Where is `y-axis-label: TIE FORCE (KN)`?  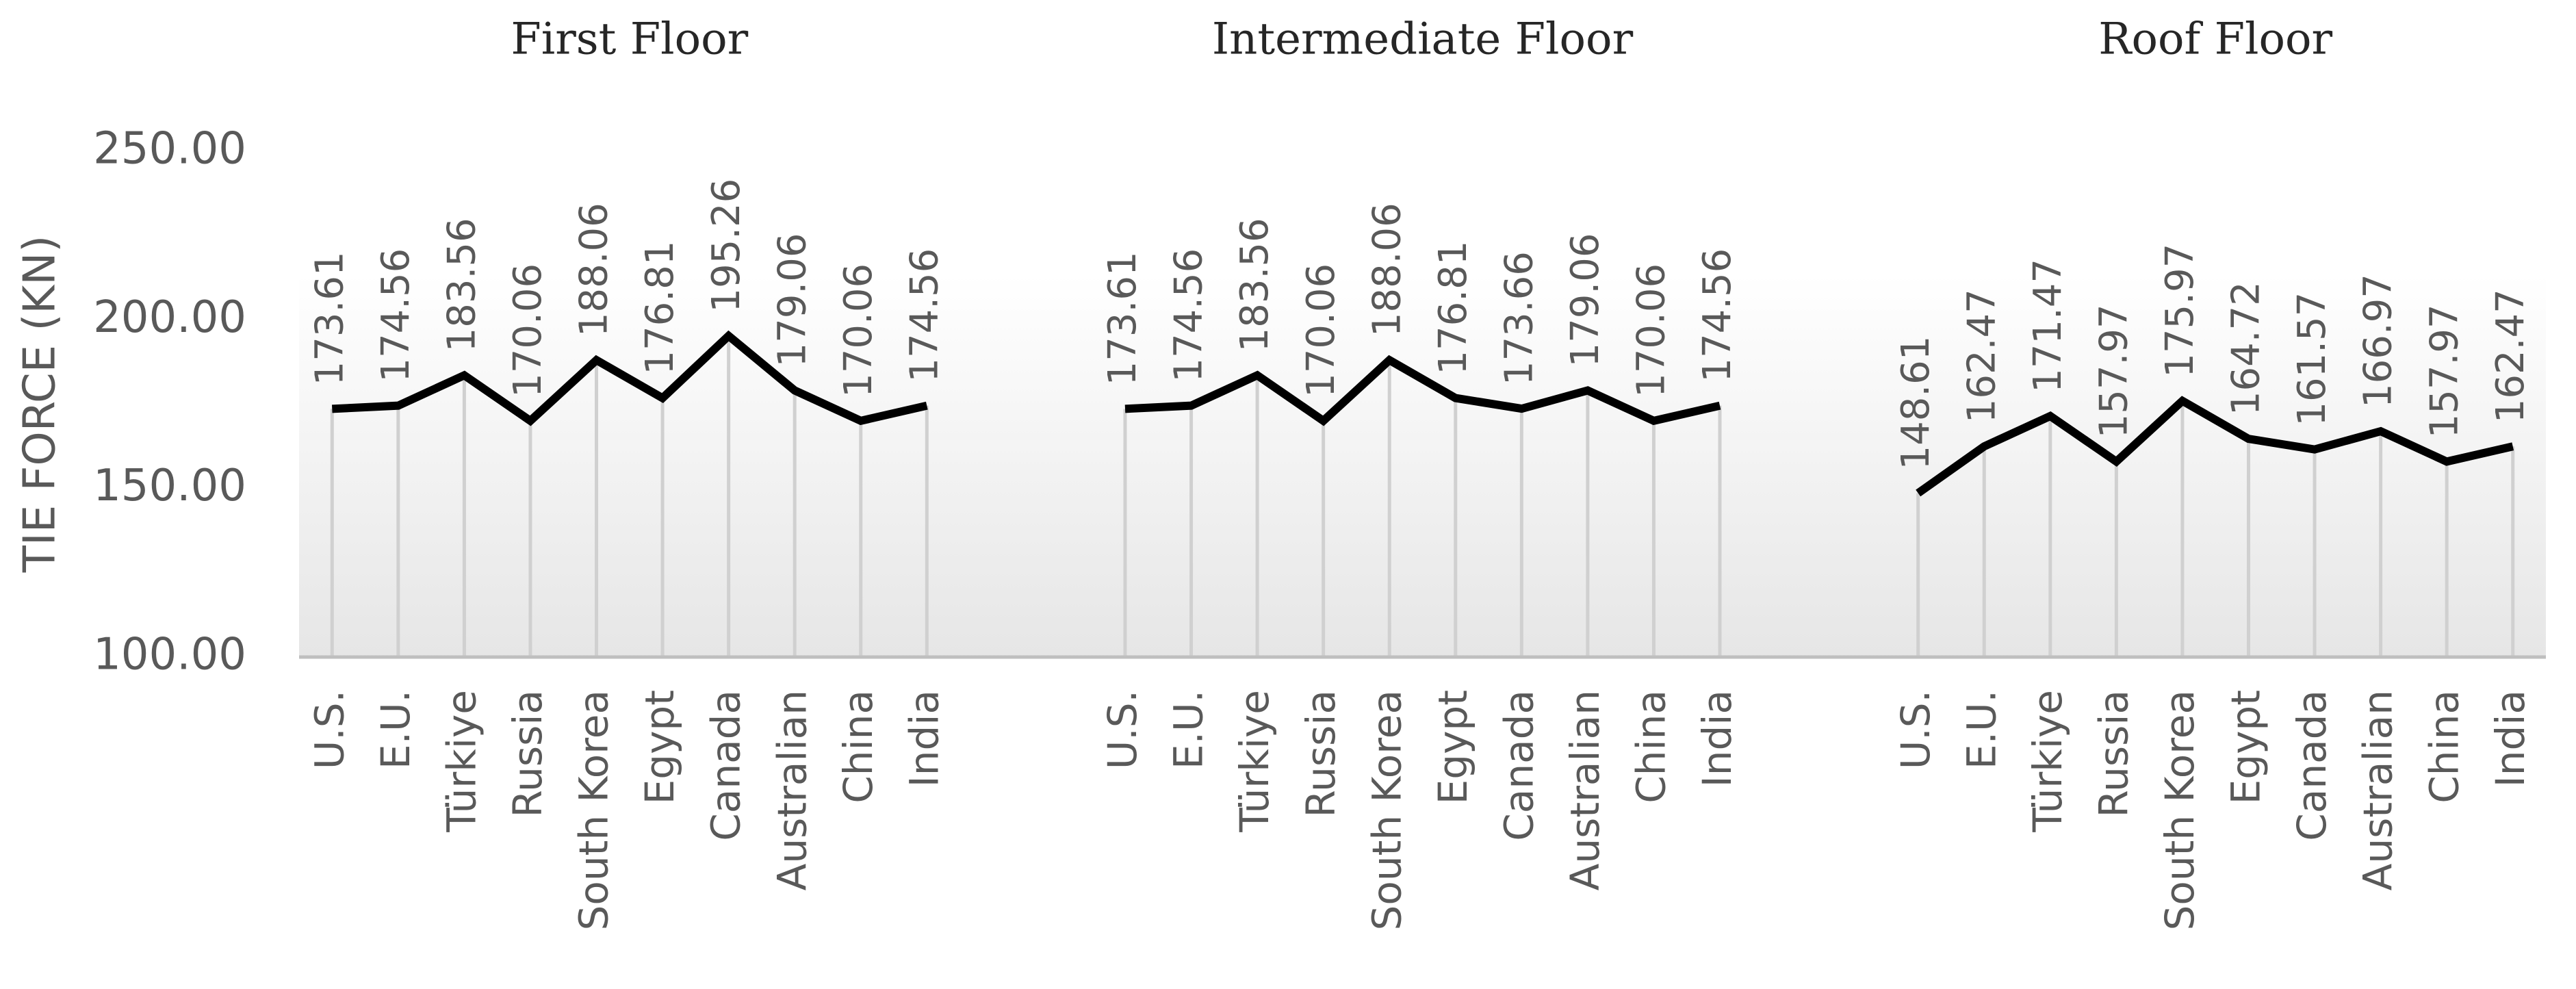 y-axis-label: TIE FORCE (KN) is located at coordinates (40, 404).